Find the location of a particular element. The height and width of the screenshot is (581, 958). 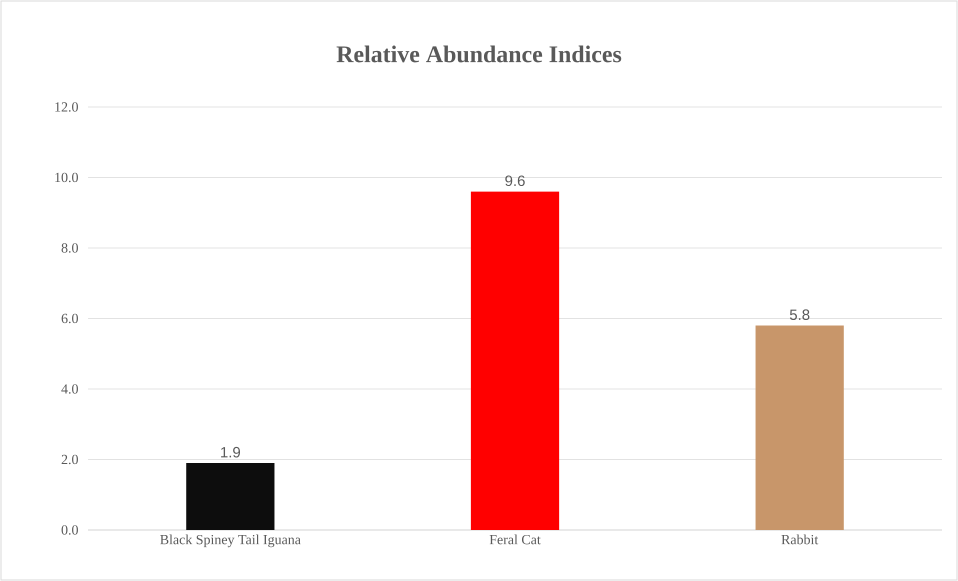

y-tick-label: 8.0 is located at coordinates (70, 248).